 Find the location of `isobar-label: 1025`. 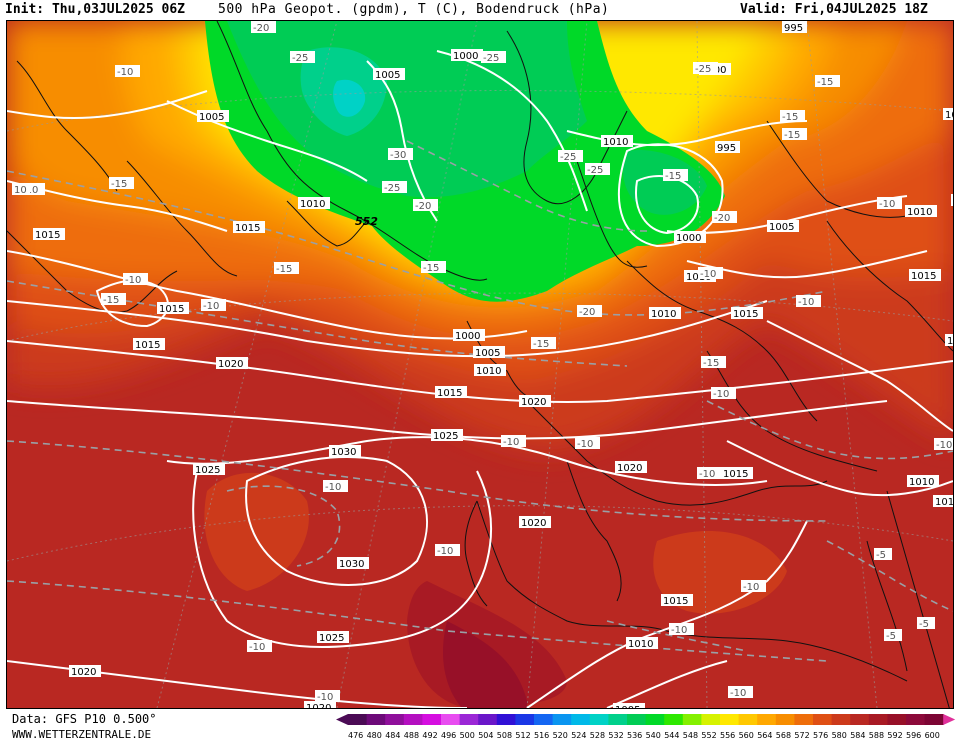

isobar-label: 1025 is located at coordinates (333, 637).